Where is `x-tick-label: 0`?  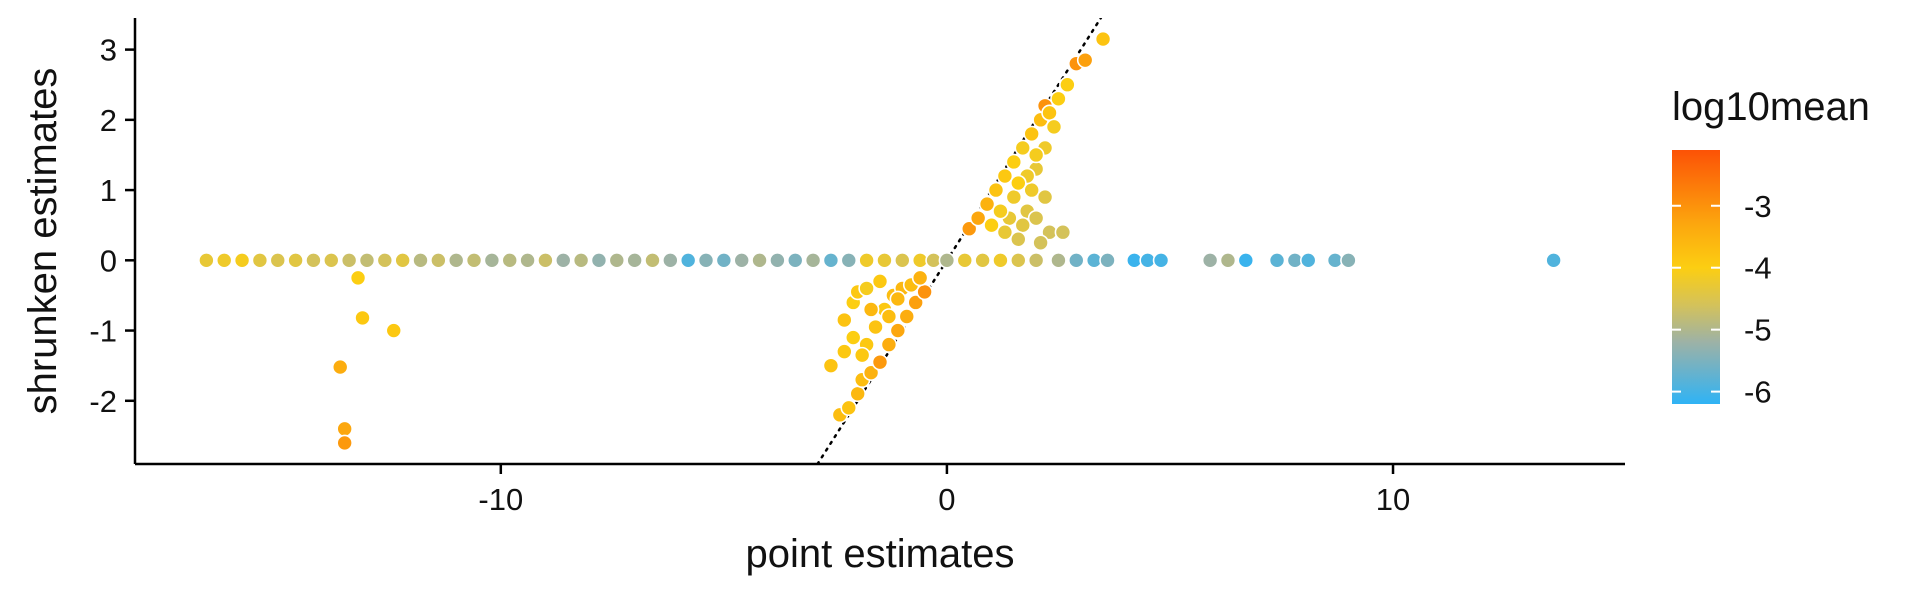 x-tick-label: 0 is located at coordinates (946, 499).